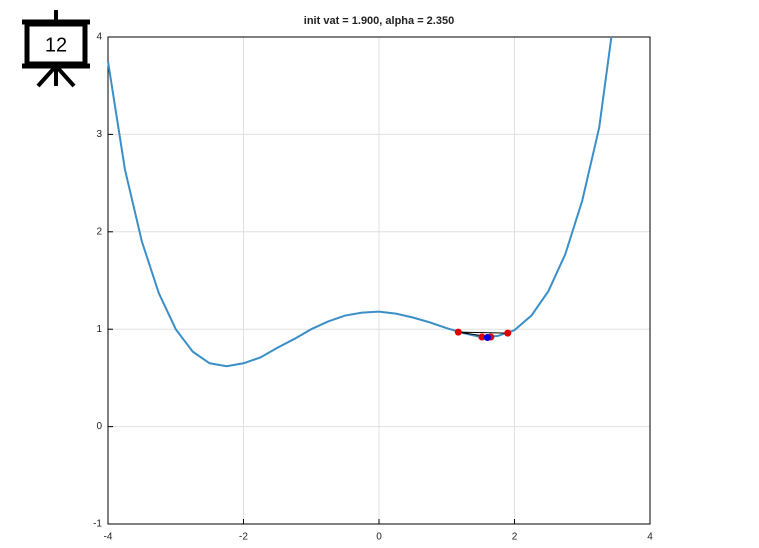 This screenshot has width=759, height=548. Describe the element at coordinates (243, 537) in the screenshot. I see `x-tick-label: -2` at that location.